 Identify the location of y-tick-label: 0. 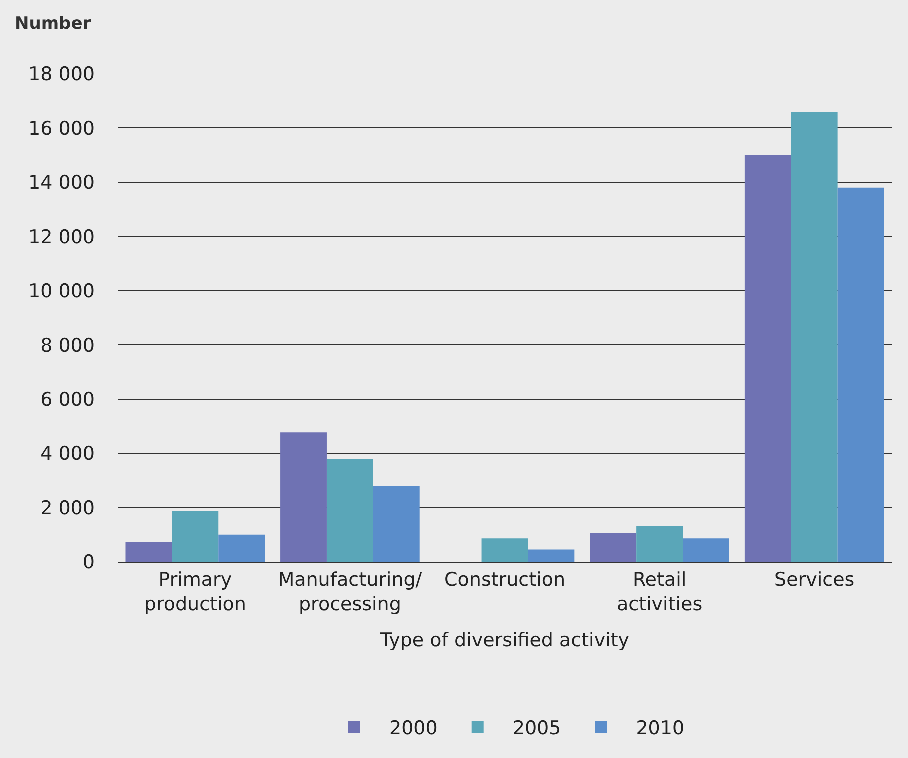
(88, 563).